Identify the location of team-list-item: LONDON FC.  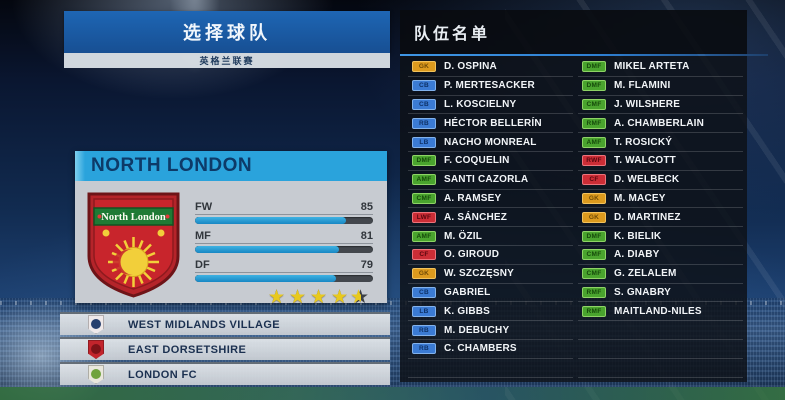
(225, 373).